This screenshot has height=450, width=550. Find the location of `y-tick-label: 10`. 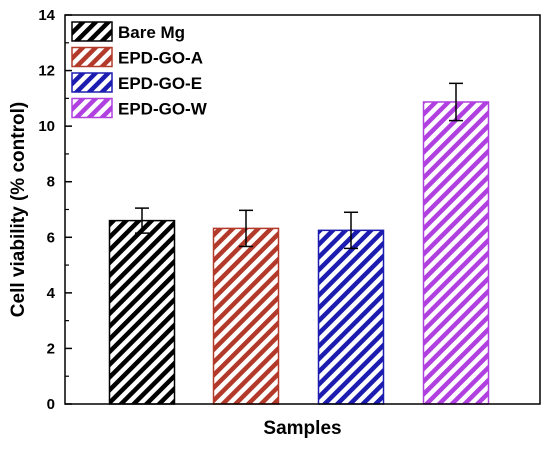

y-tick-label: 10 is located at coordinates (46, 126).